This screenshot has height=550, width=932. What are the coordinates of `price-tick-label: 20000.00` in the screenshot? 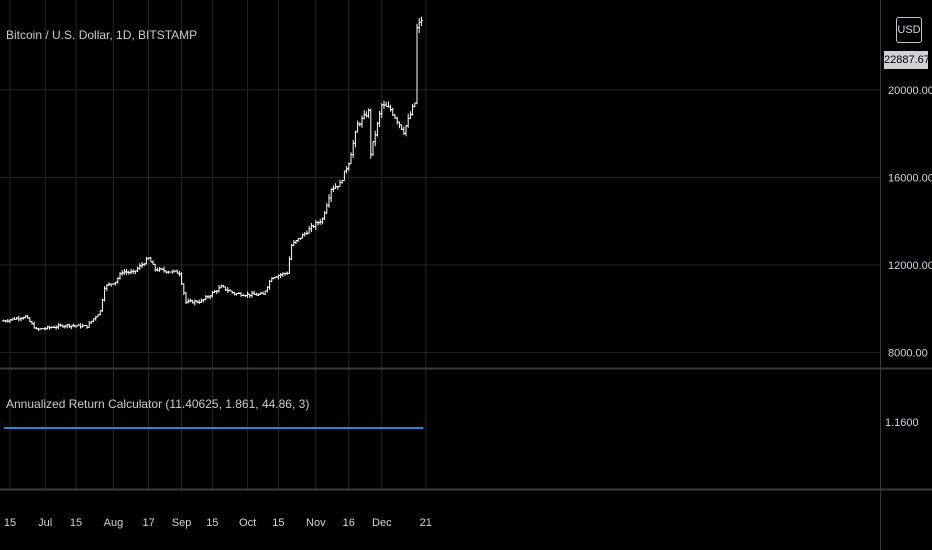 It's located at (910, 91).